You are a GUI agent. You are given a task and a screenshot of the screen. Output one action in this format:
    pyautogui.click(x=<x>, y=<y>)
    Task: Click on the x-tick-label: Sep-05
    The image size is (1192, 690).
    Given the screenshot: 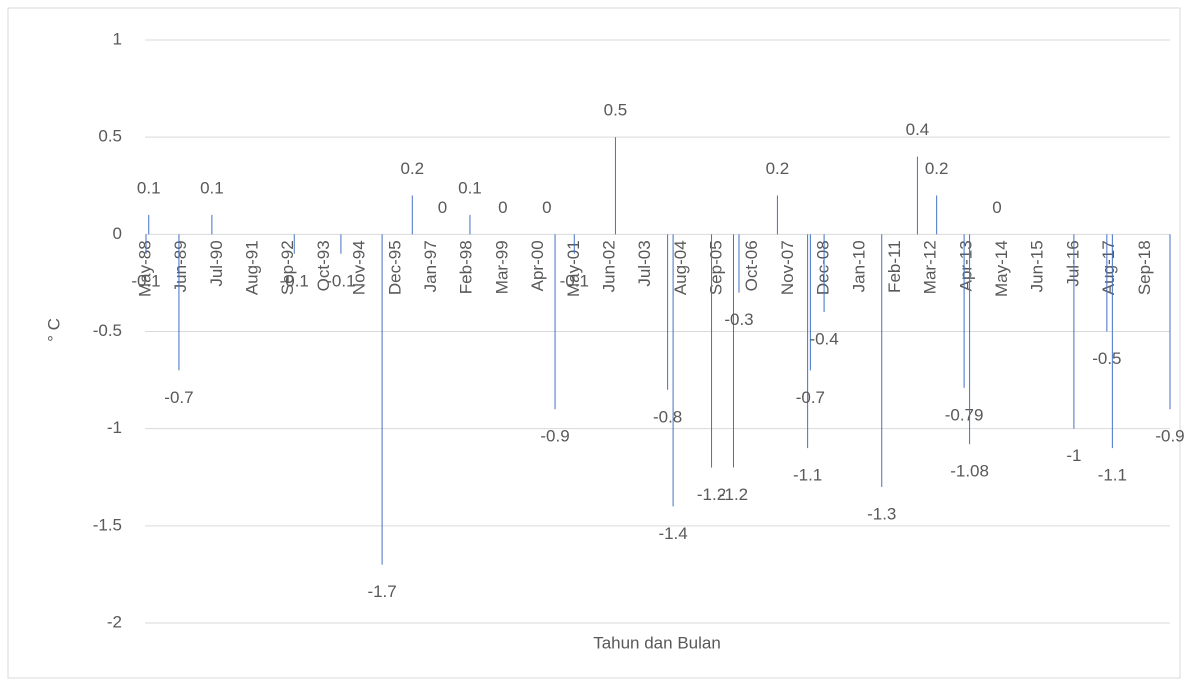 What is the action you would take?
    pyautogui.click(x=716, y=267)
    